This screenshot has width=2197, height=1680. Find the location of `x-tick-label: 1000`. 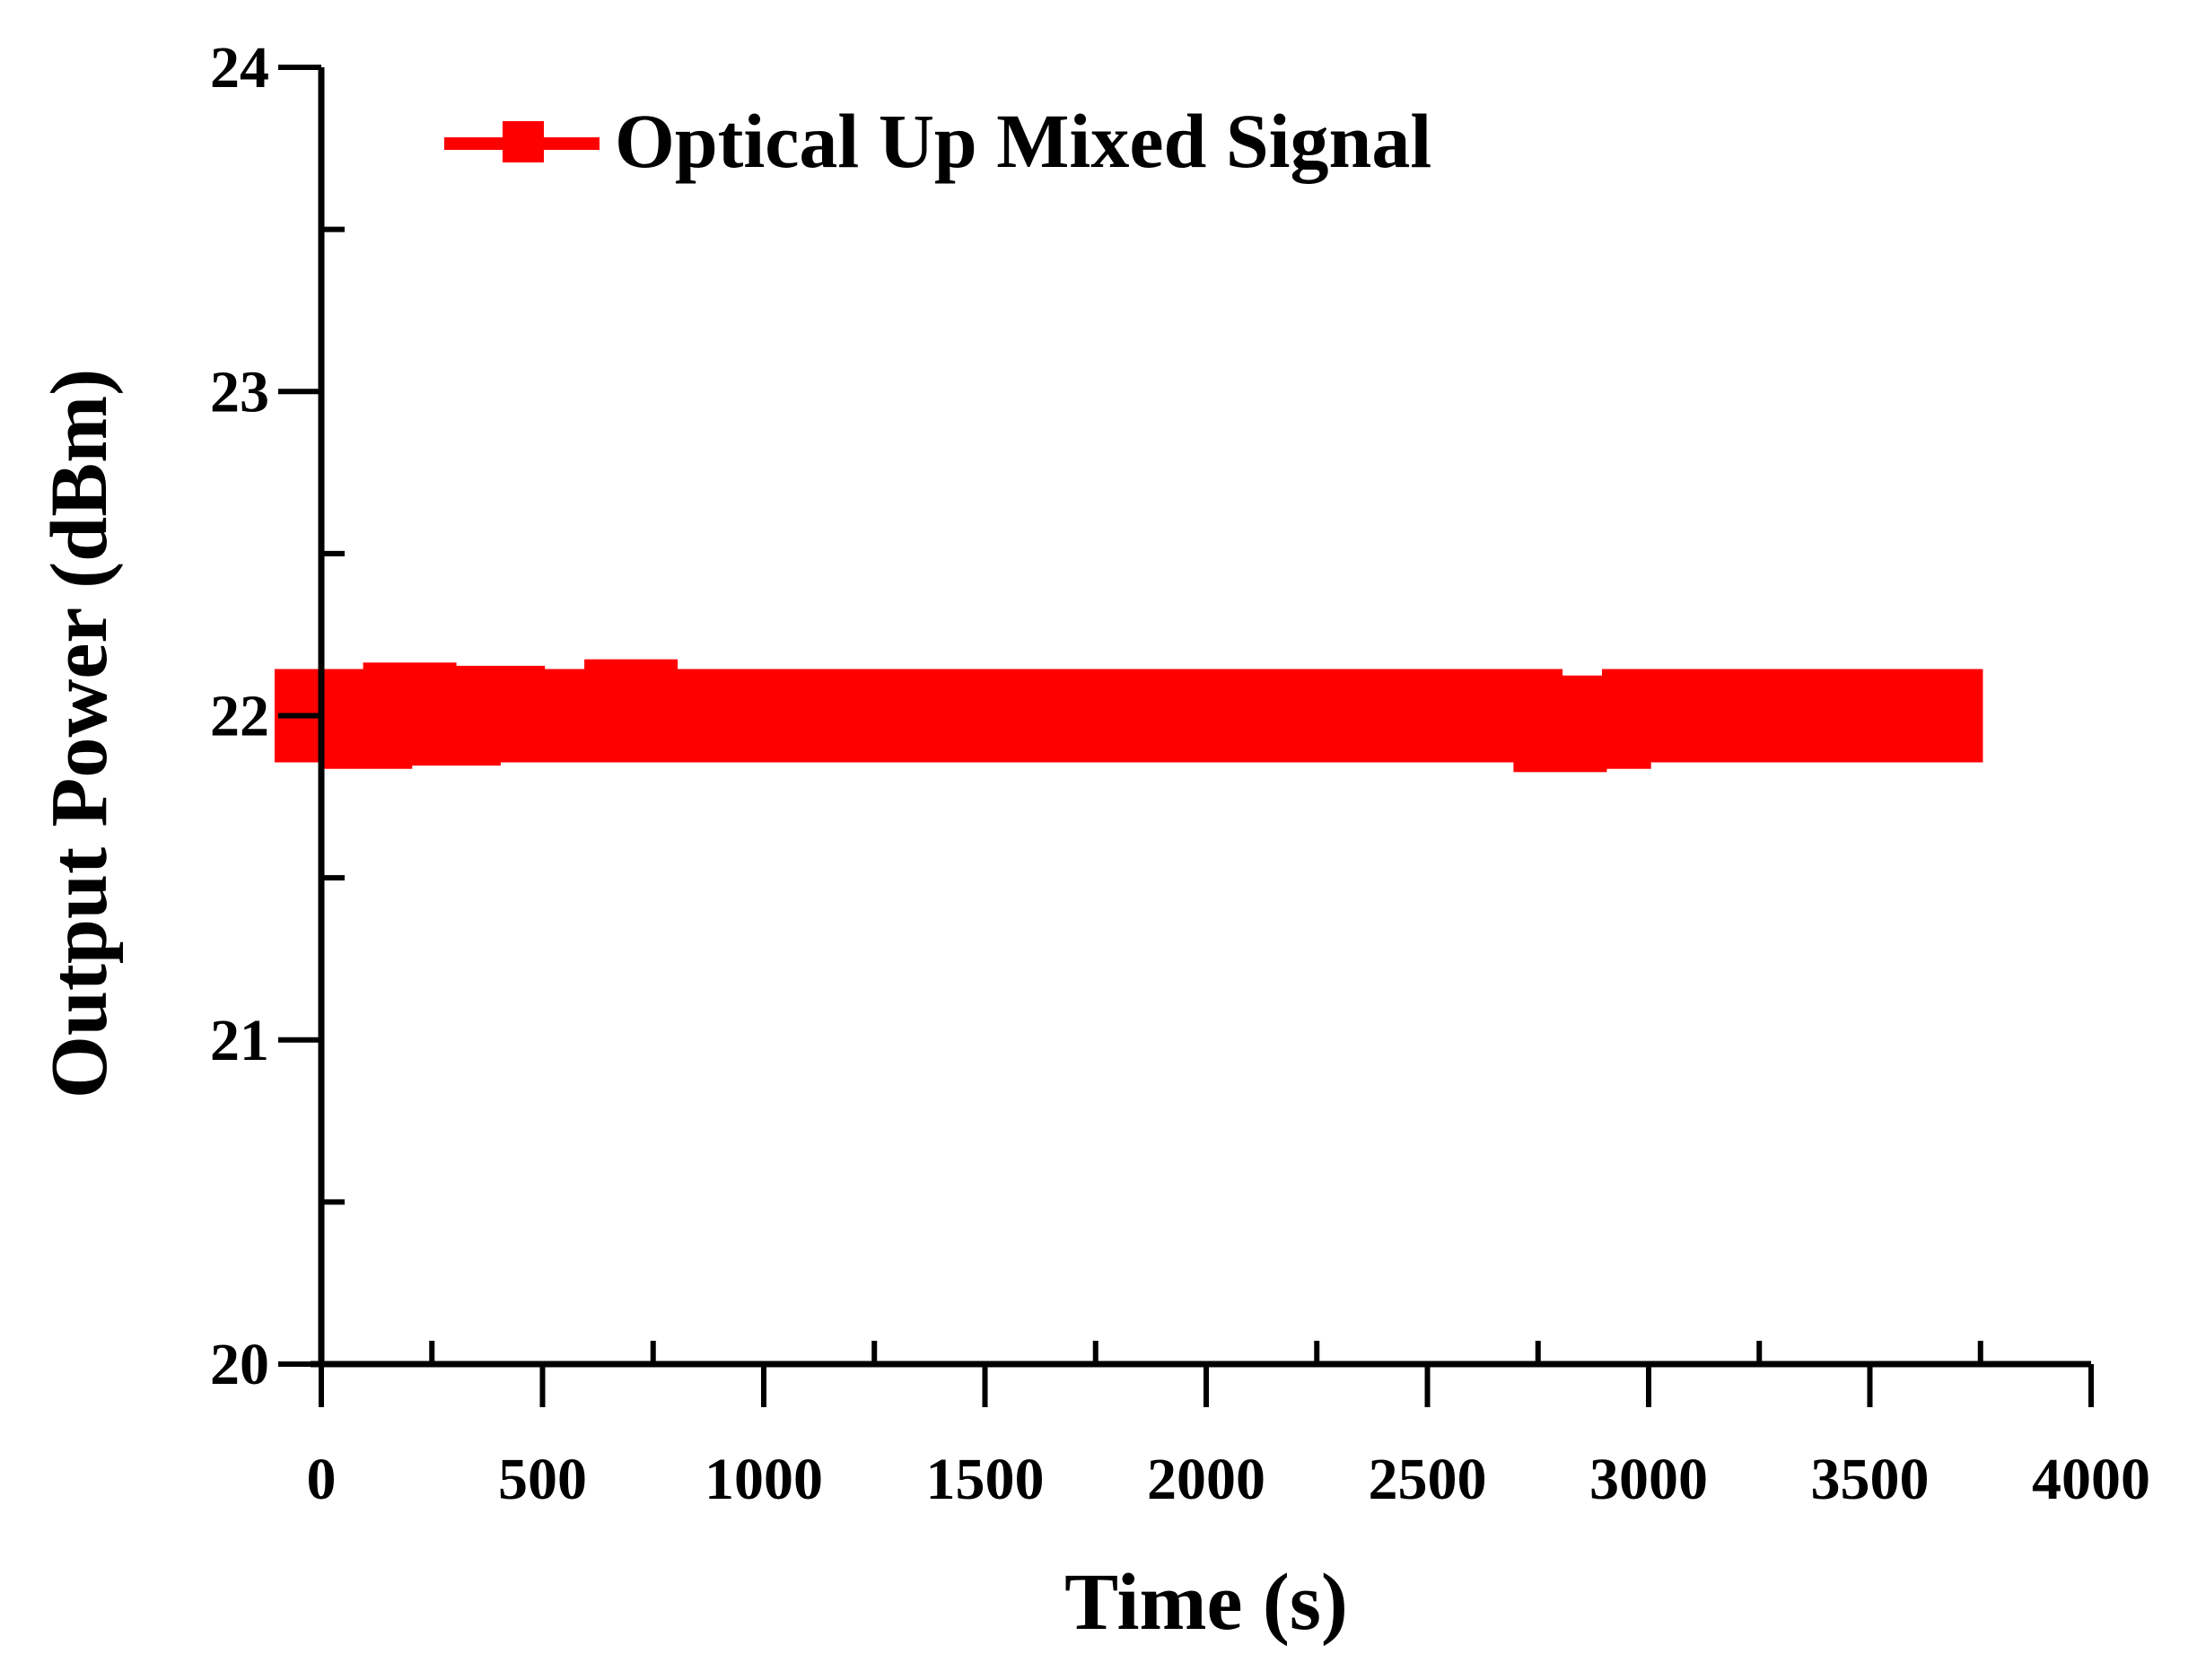

x-tick-label: 1000 is located at coordinates (764, 1480).